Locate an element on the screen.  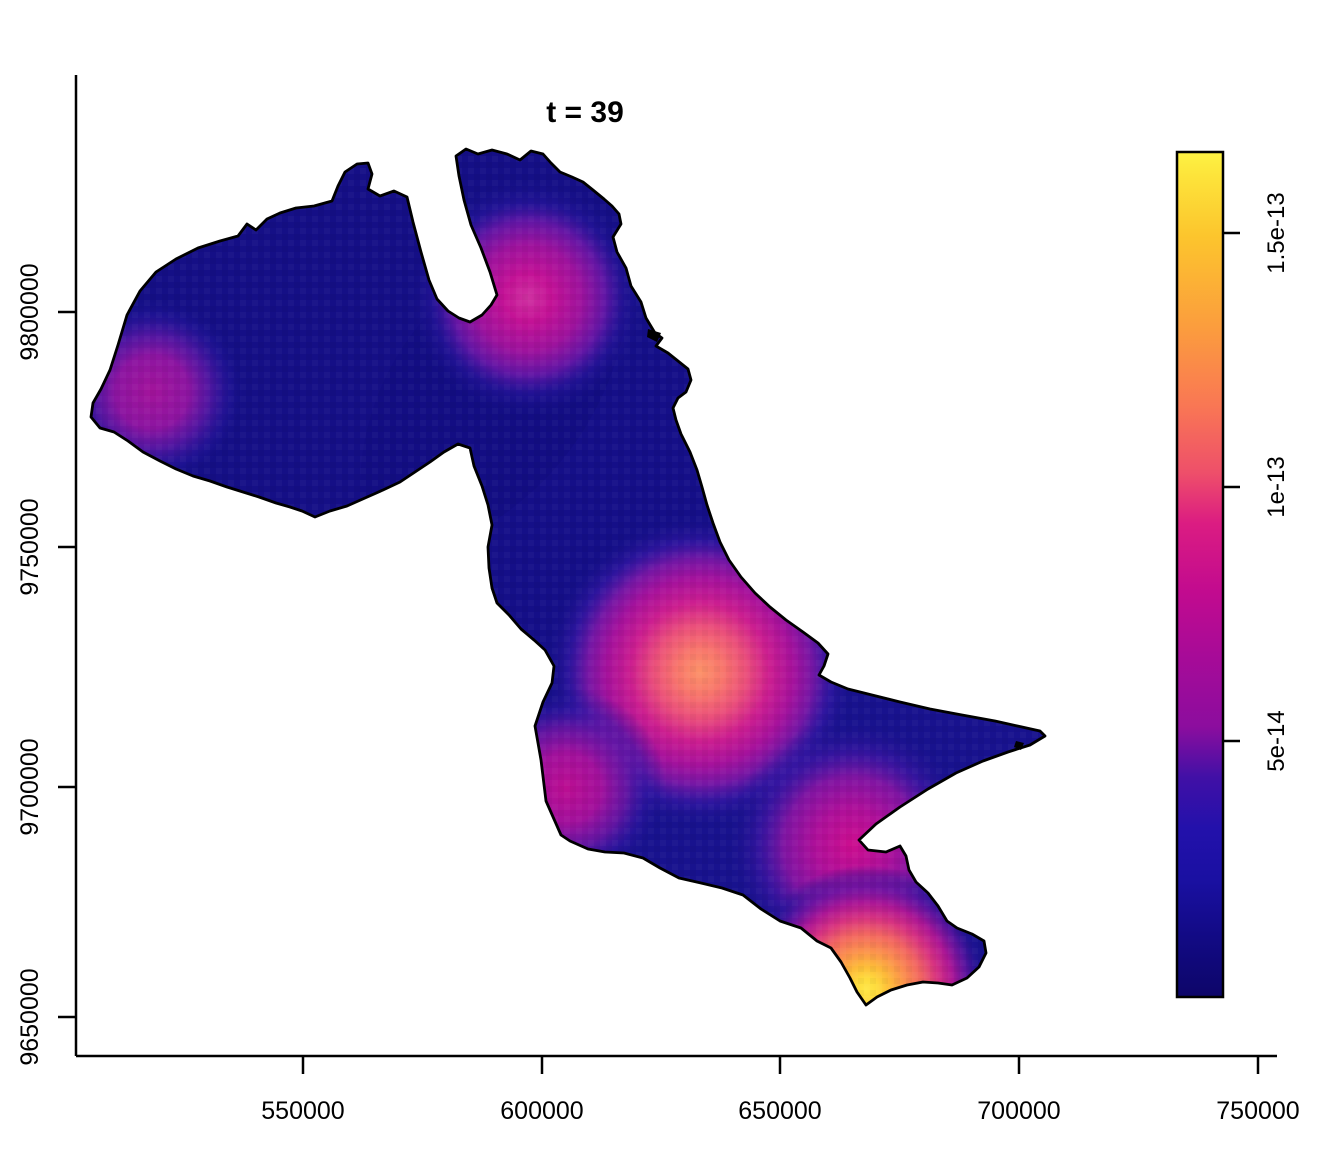
boundary-detail-mark is located at coordinates (654, 335).